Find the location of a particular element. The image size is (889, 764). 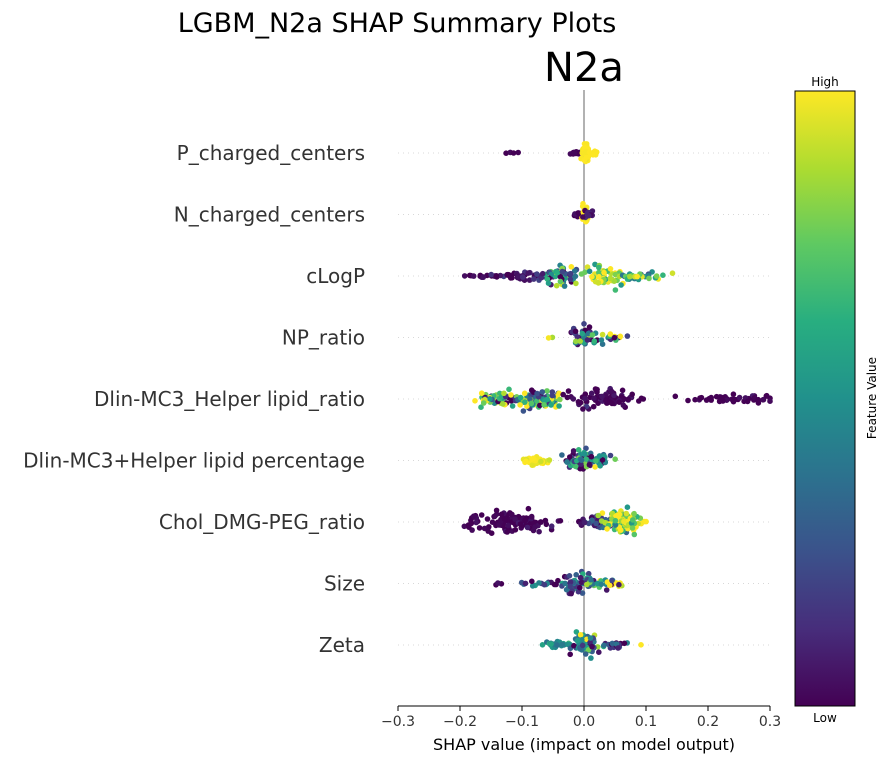

colorbar-title: Feature Value is located at coordinates (872, 398).